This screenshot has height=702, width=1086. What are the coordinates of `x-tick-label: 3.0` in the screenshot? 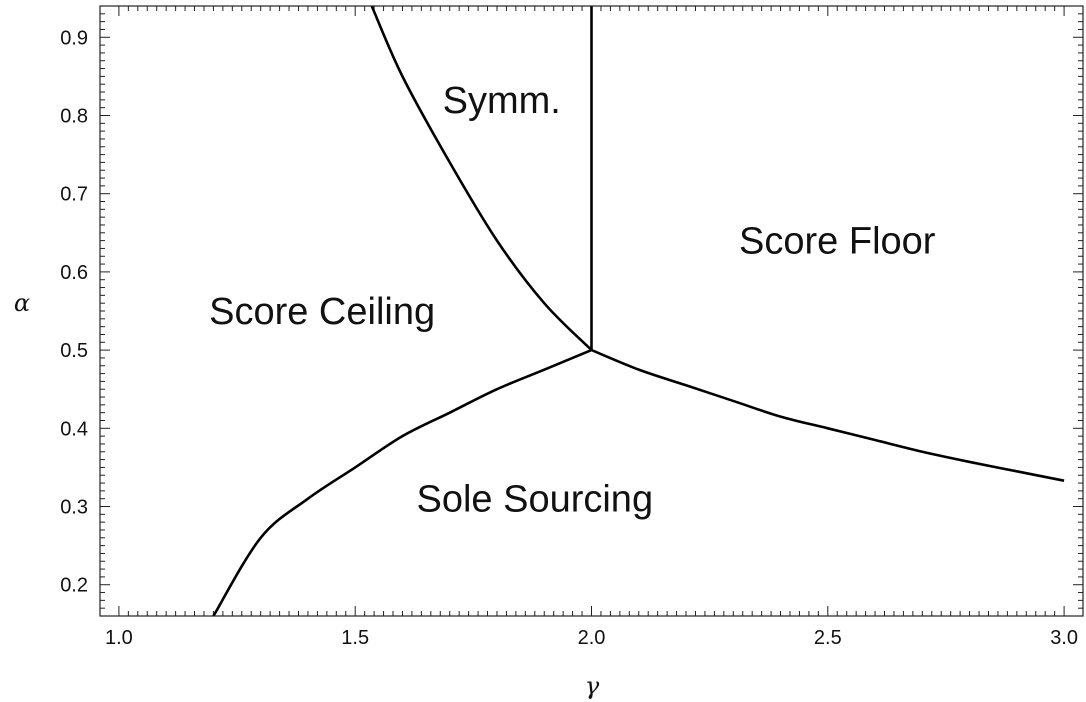 It's located at (1064, 638).